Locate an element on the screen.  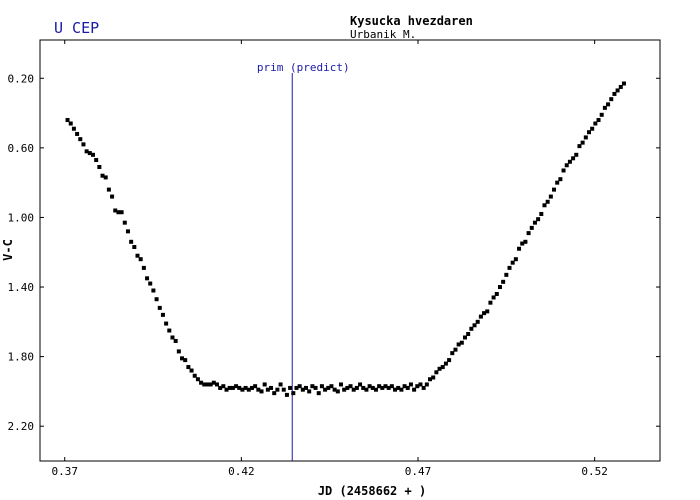
y-axis-label: V-C is located at coordinates (8, 250).